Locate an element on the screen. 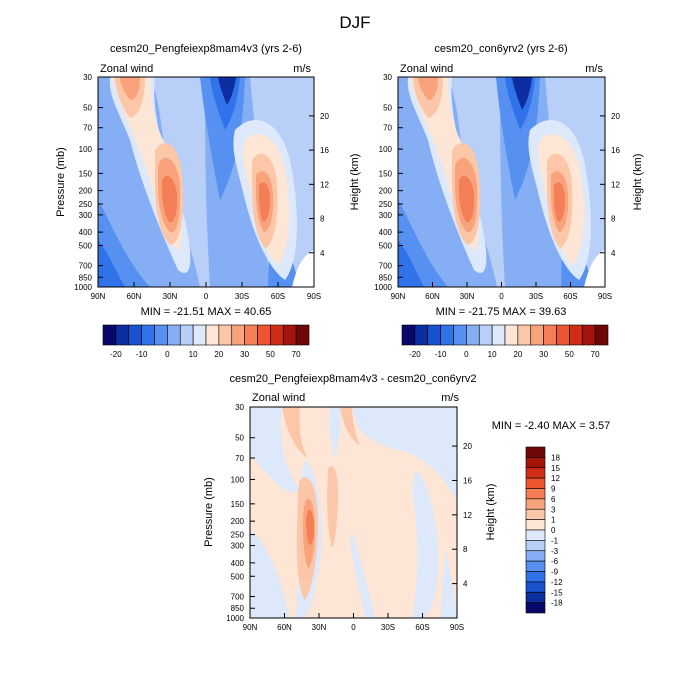 The height and width of the screenshot is (700, 700). y-right-tick-label: 12 is located at coordinates (615, 184).